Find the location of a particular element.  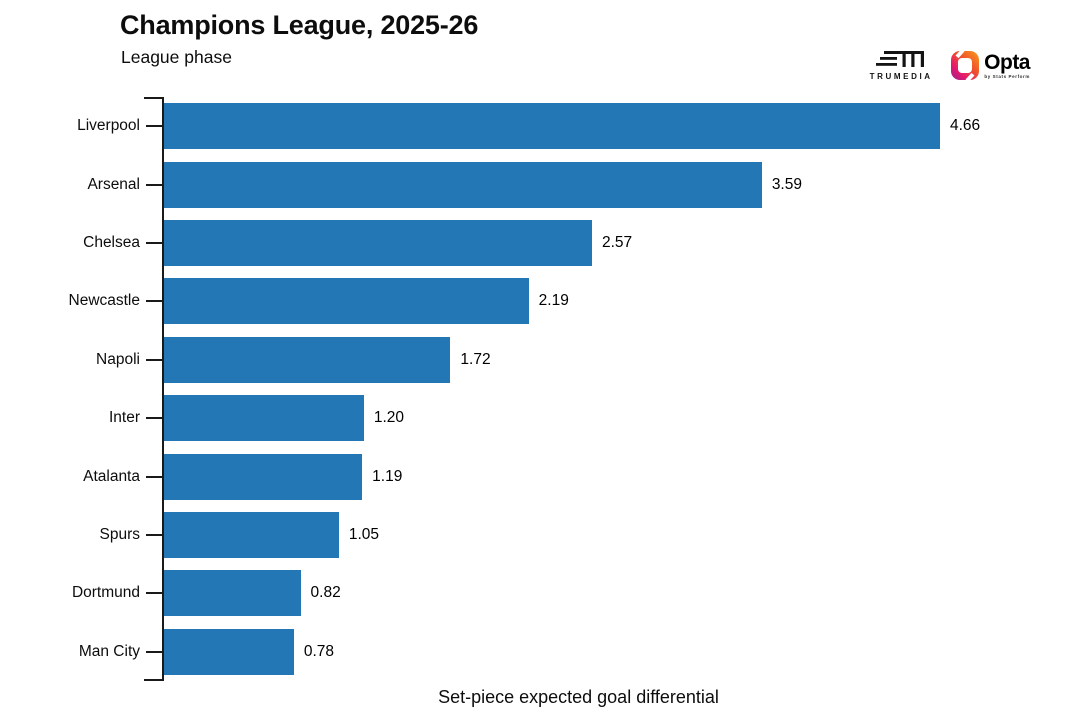

y-axis-spine is located at coordinates (163, 389).